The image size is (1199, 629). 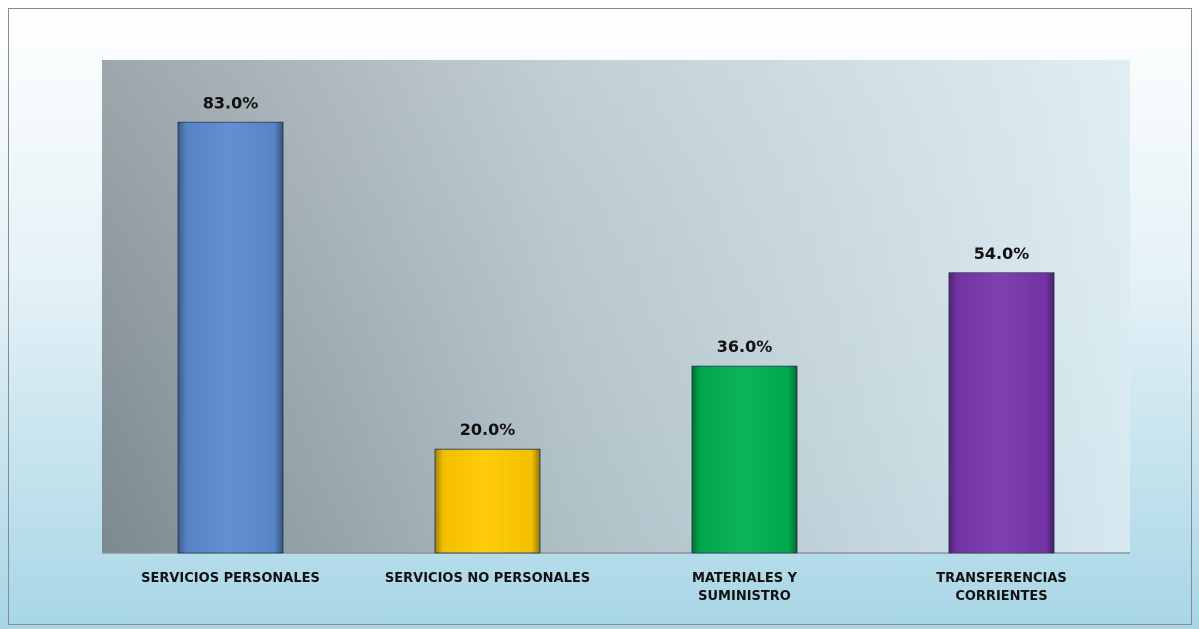 I want to click on value-label: 54.0%, so click(x=1002, y=253).